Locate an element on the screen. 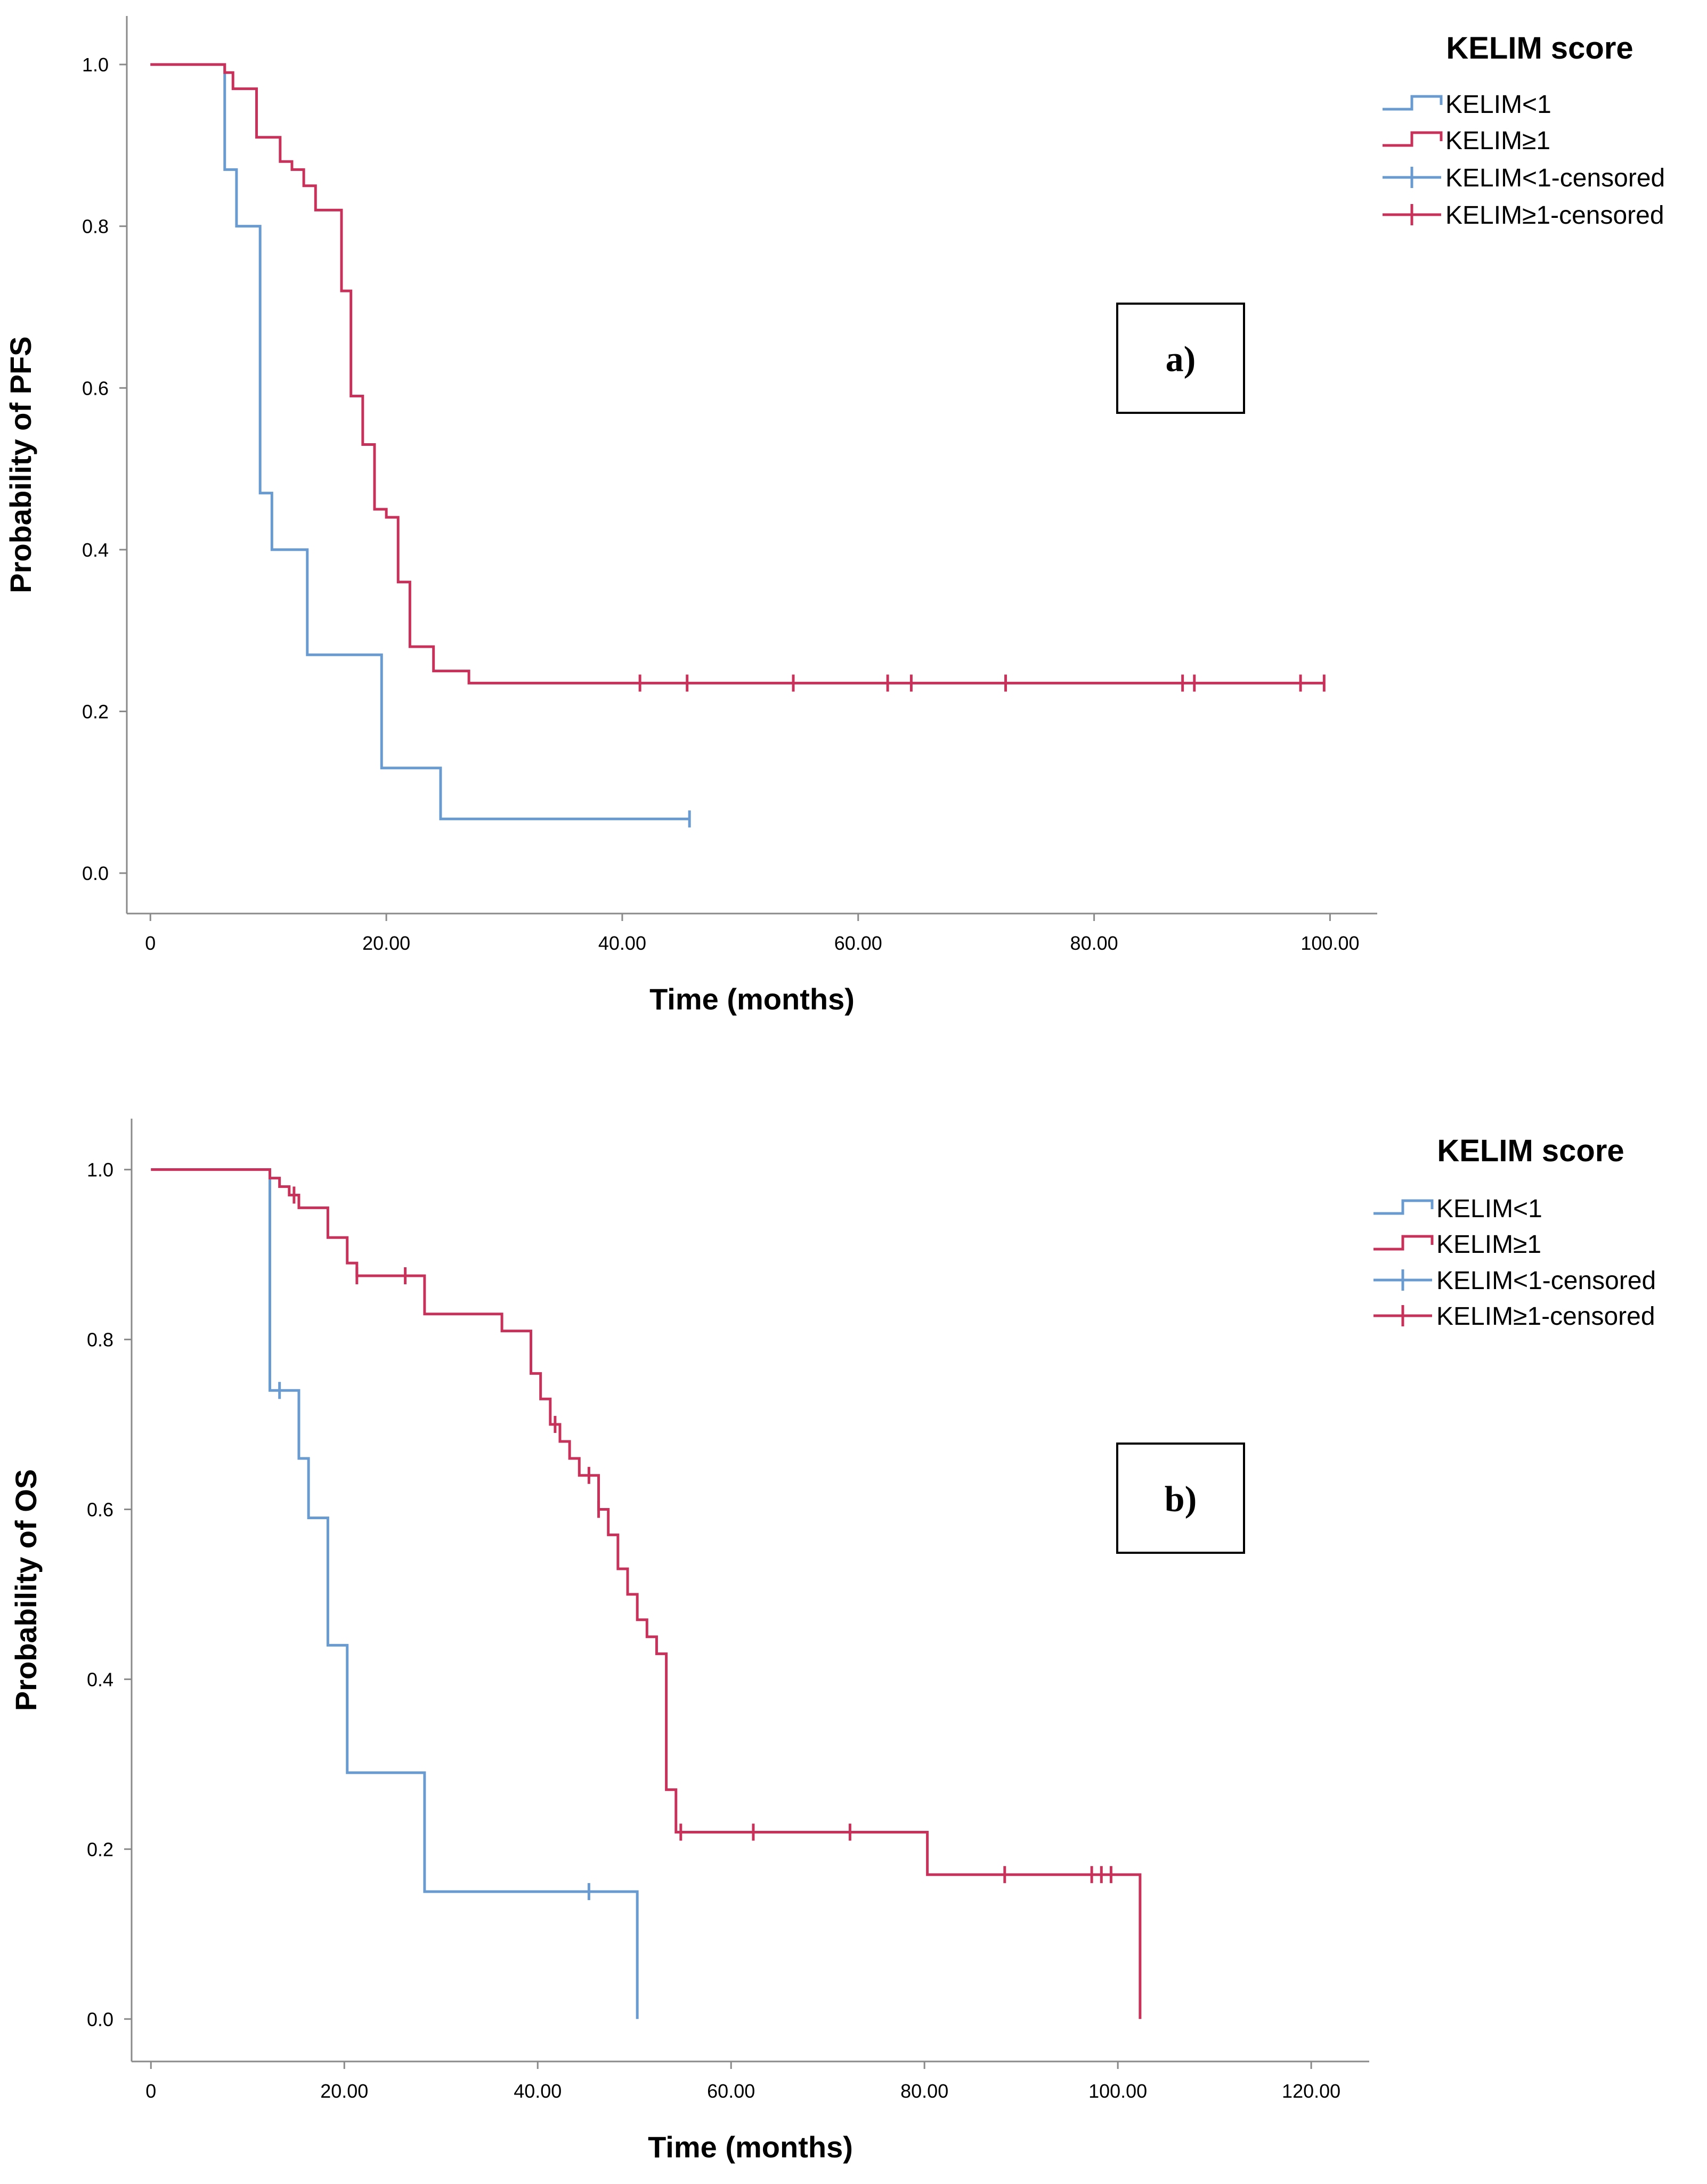 Image resolution: width=1707 pixels, height=2184 pixels. panel-label: a) is located at coordinates (1181, 359).